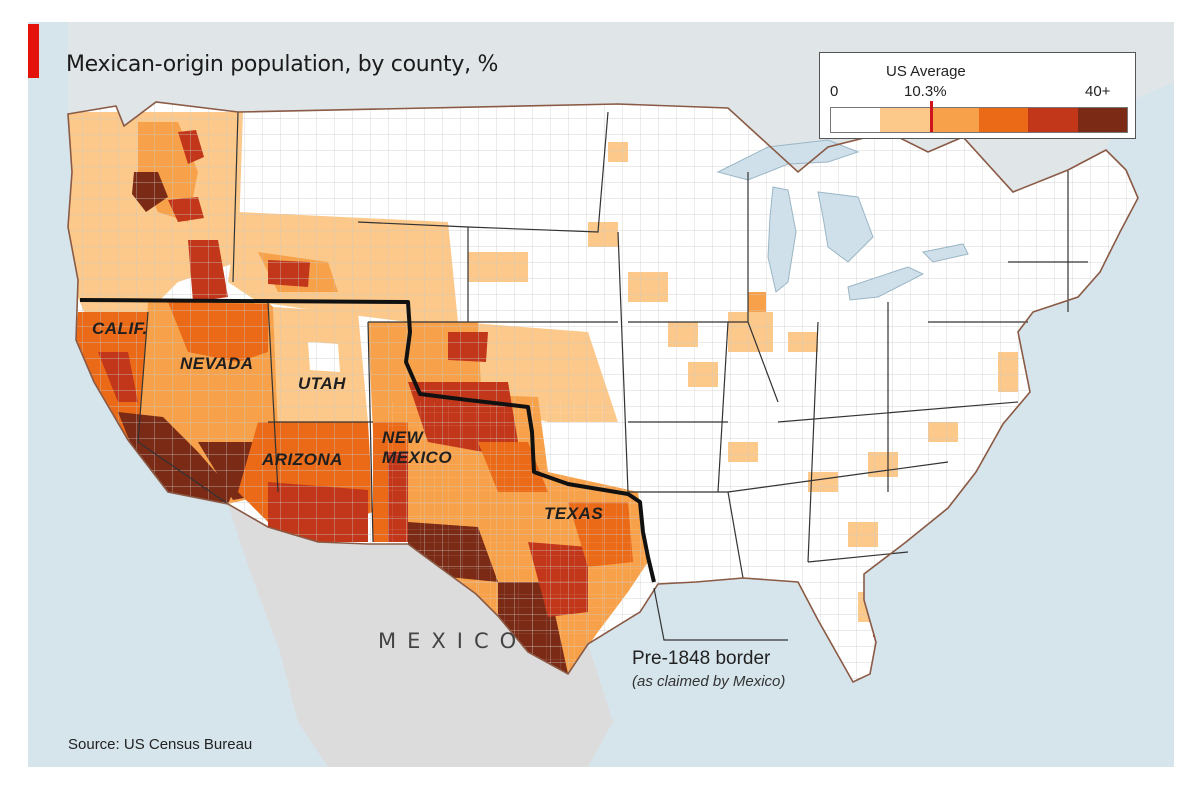 This screenshot has height=791, width=1200. What do you see at coordinates (834, 91) in the screenshot?
I see `legend-min-label: 0` at bounding box center [834, 91].